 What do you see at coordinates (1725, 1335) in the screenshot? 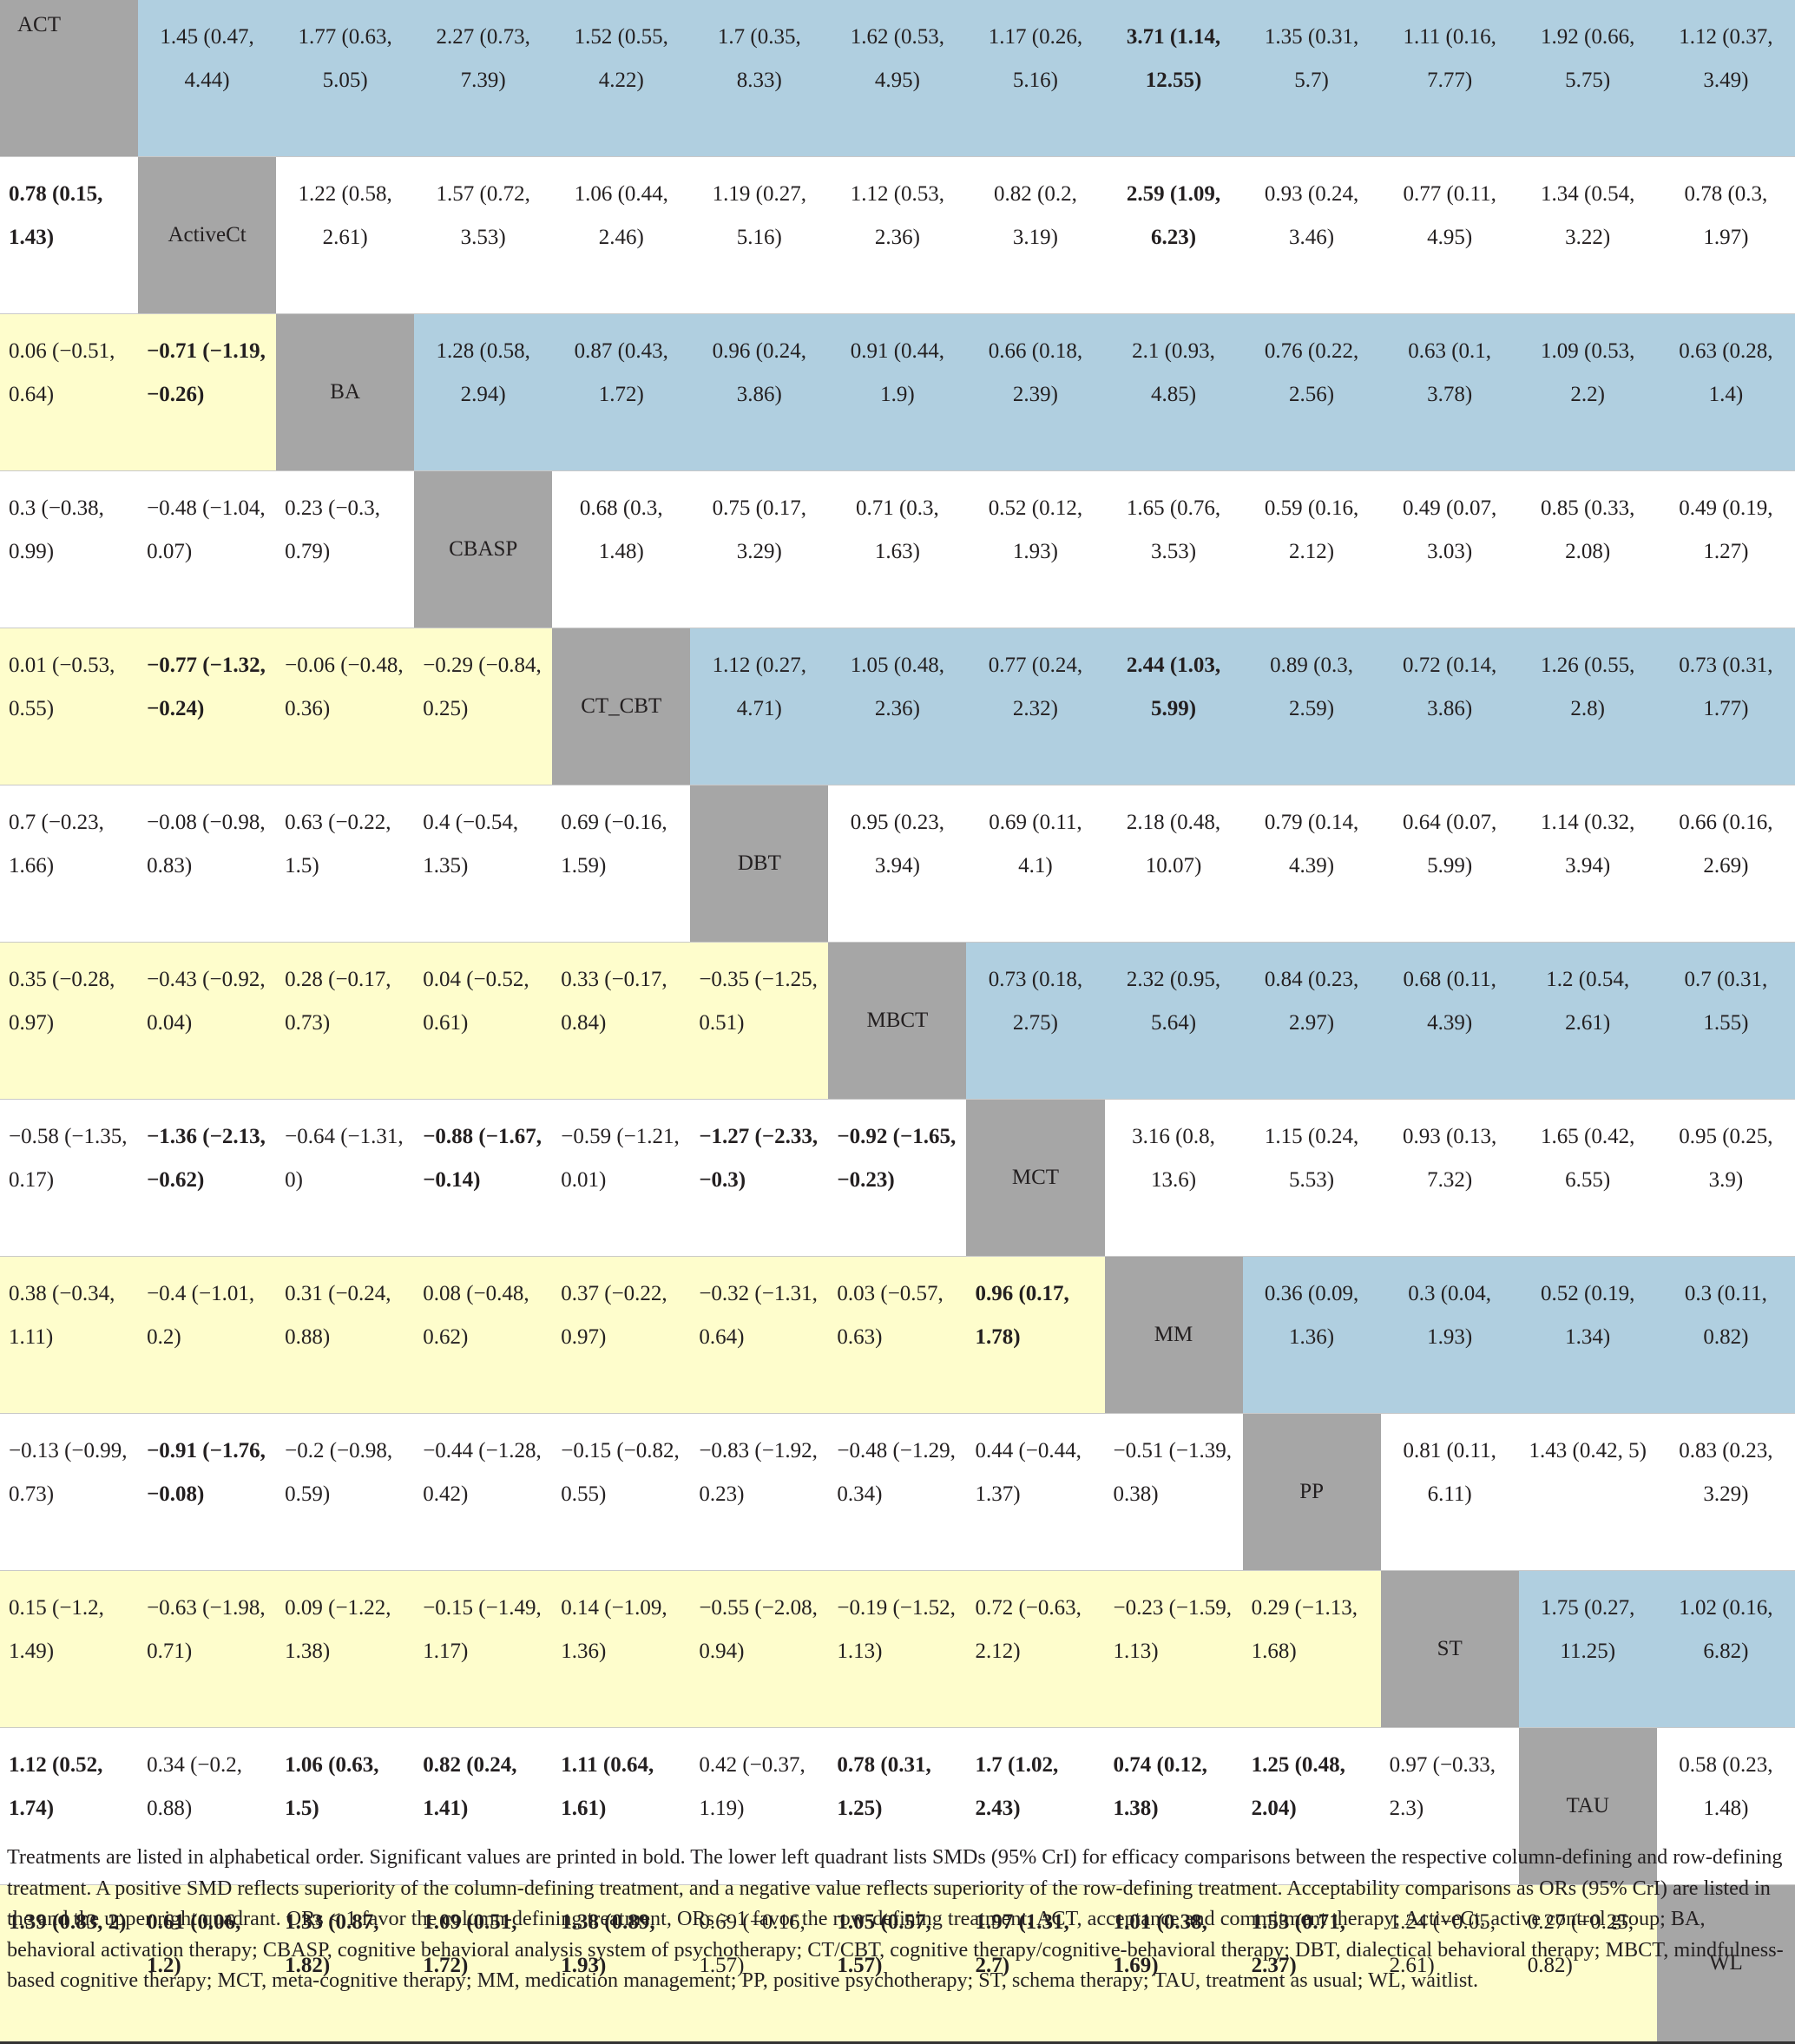
I see `or-cell: 0.3 (0.11, 0.82)` at bounding box center [1725, 1335].